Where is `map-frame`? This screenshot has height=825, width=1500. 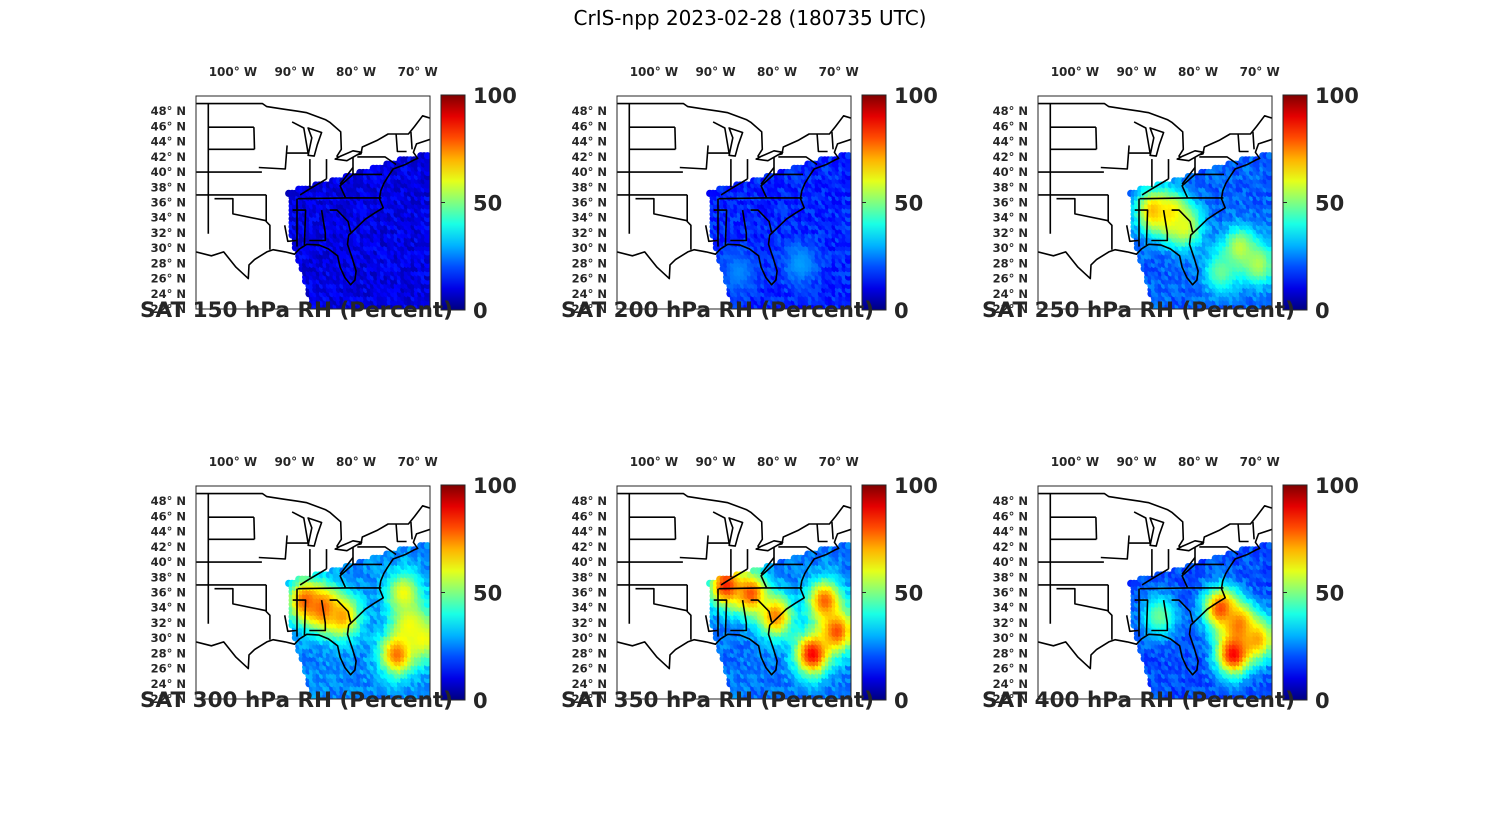
map-frame is located at coordinates (1155, 202).